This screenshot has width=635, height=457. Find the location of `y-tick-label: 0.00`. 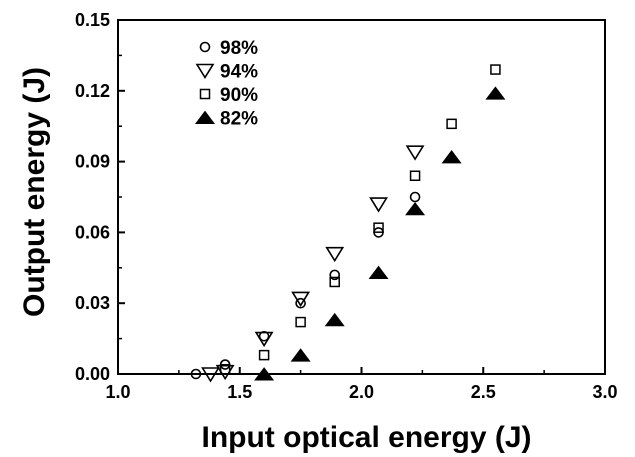

y-tick-label: 0.00 is located at coordinates (92, 374).